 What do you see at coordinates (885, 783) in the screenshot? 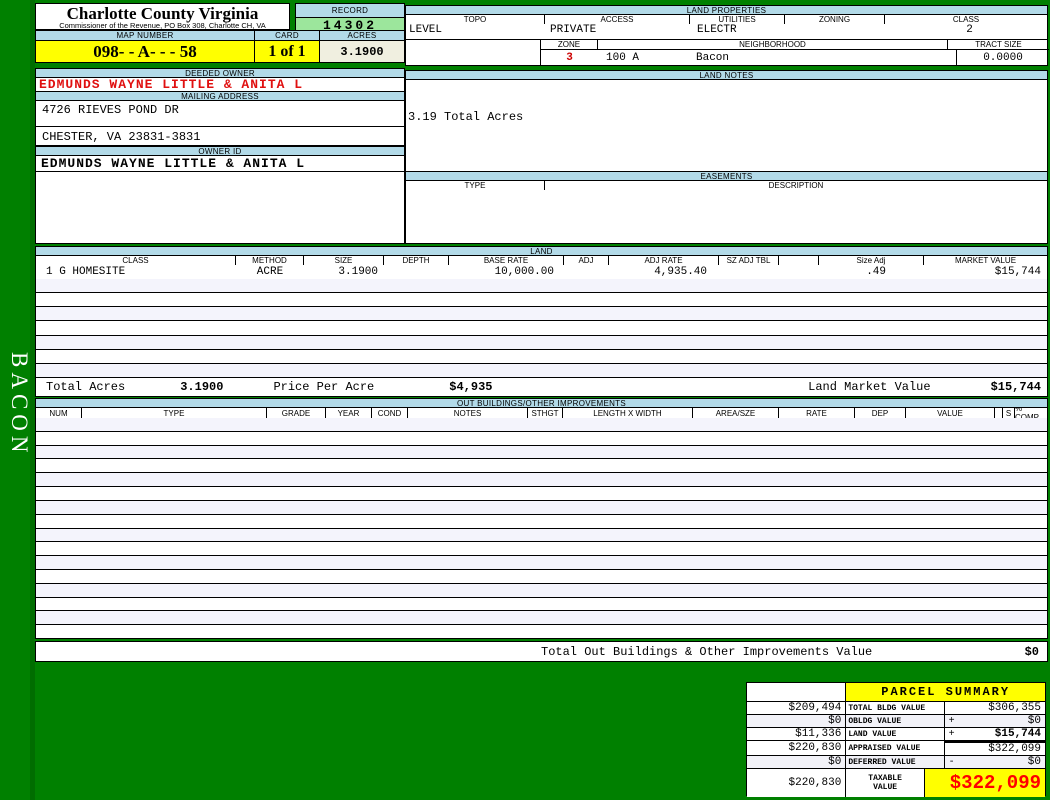
I see `taxable-value-label: TAXABLE VALUE` at bounding box center [885, 783].